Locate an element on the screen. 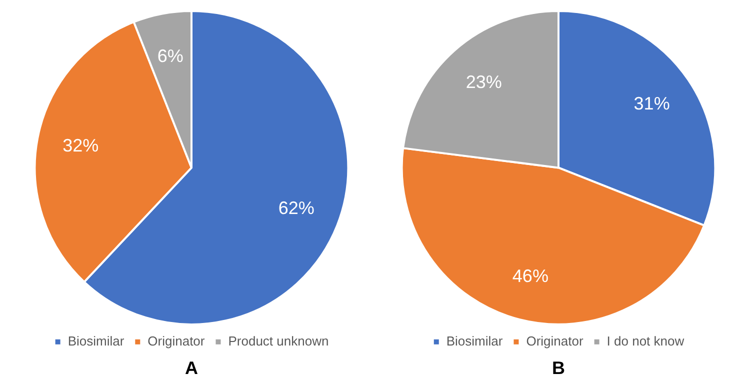 Image resolution: width=750 pixels, height=390 pixels. data-label: 23% is located at coordinates (484, 82).